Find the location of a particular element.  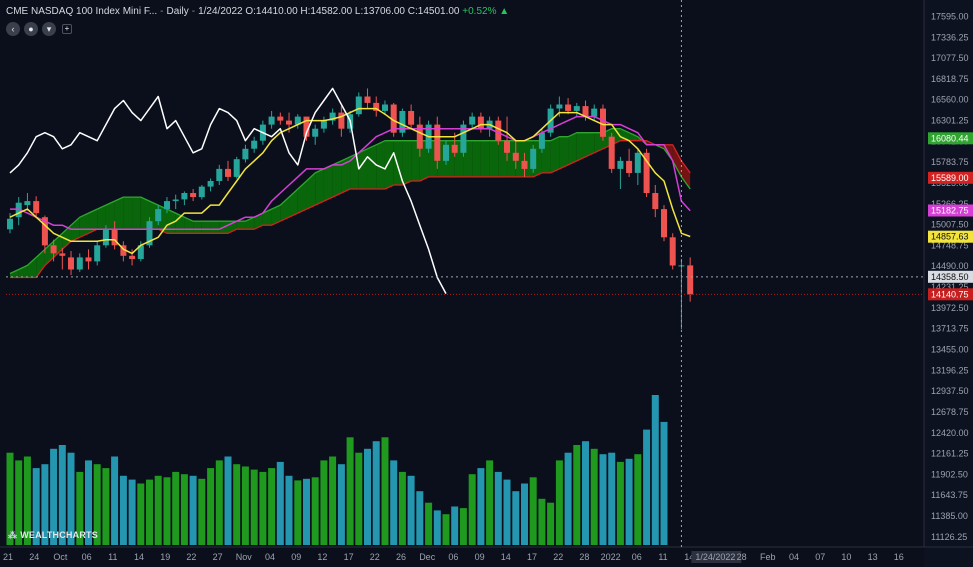

y-tick-label: 14748.75 is located at coordinates (950, 245).